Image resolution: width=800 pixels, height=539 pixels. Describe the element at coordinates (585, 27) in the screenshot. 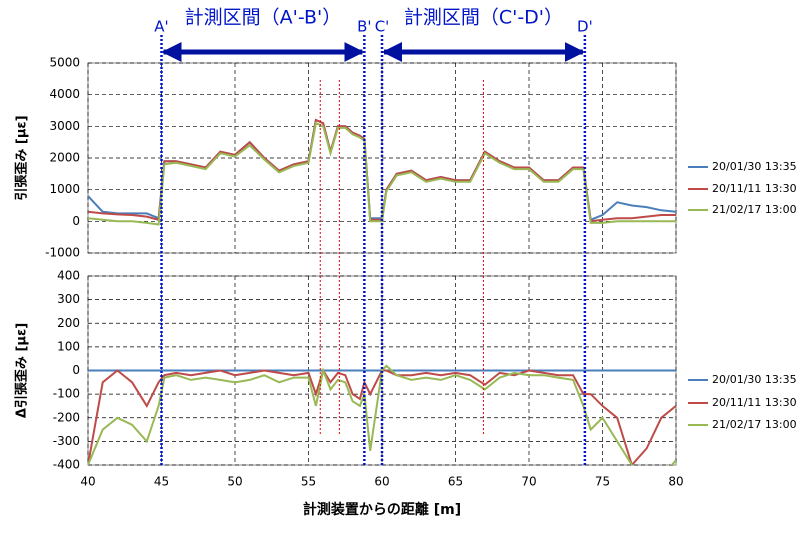

I see `boundary-label: D'` at that location.